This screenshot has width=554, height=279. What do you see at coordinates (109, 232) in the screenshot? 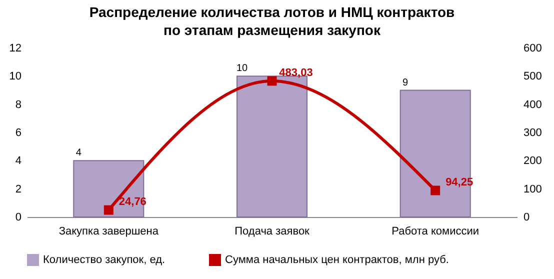
I see `x-tick-label: Закупка завершена` at bounding box center [109, 232].